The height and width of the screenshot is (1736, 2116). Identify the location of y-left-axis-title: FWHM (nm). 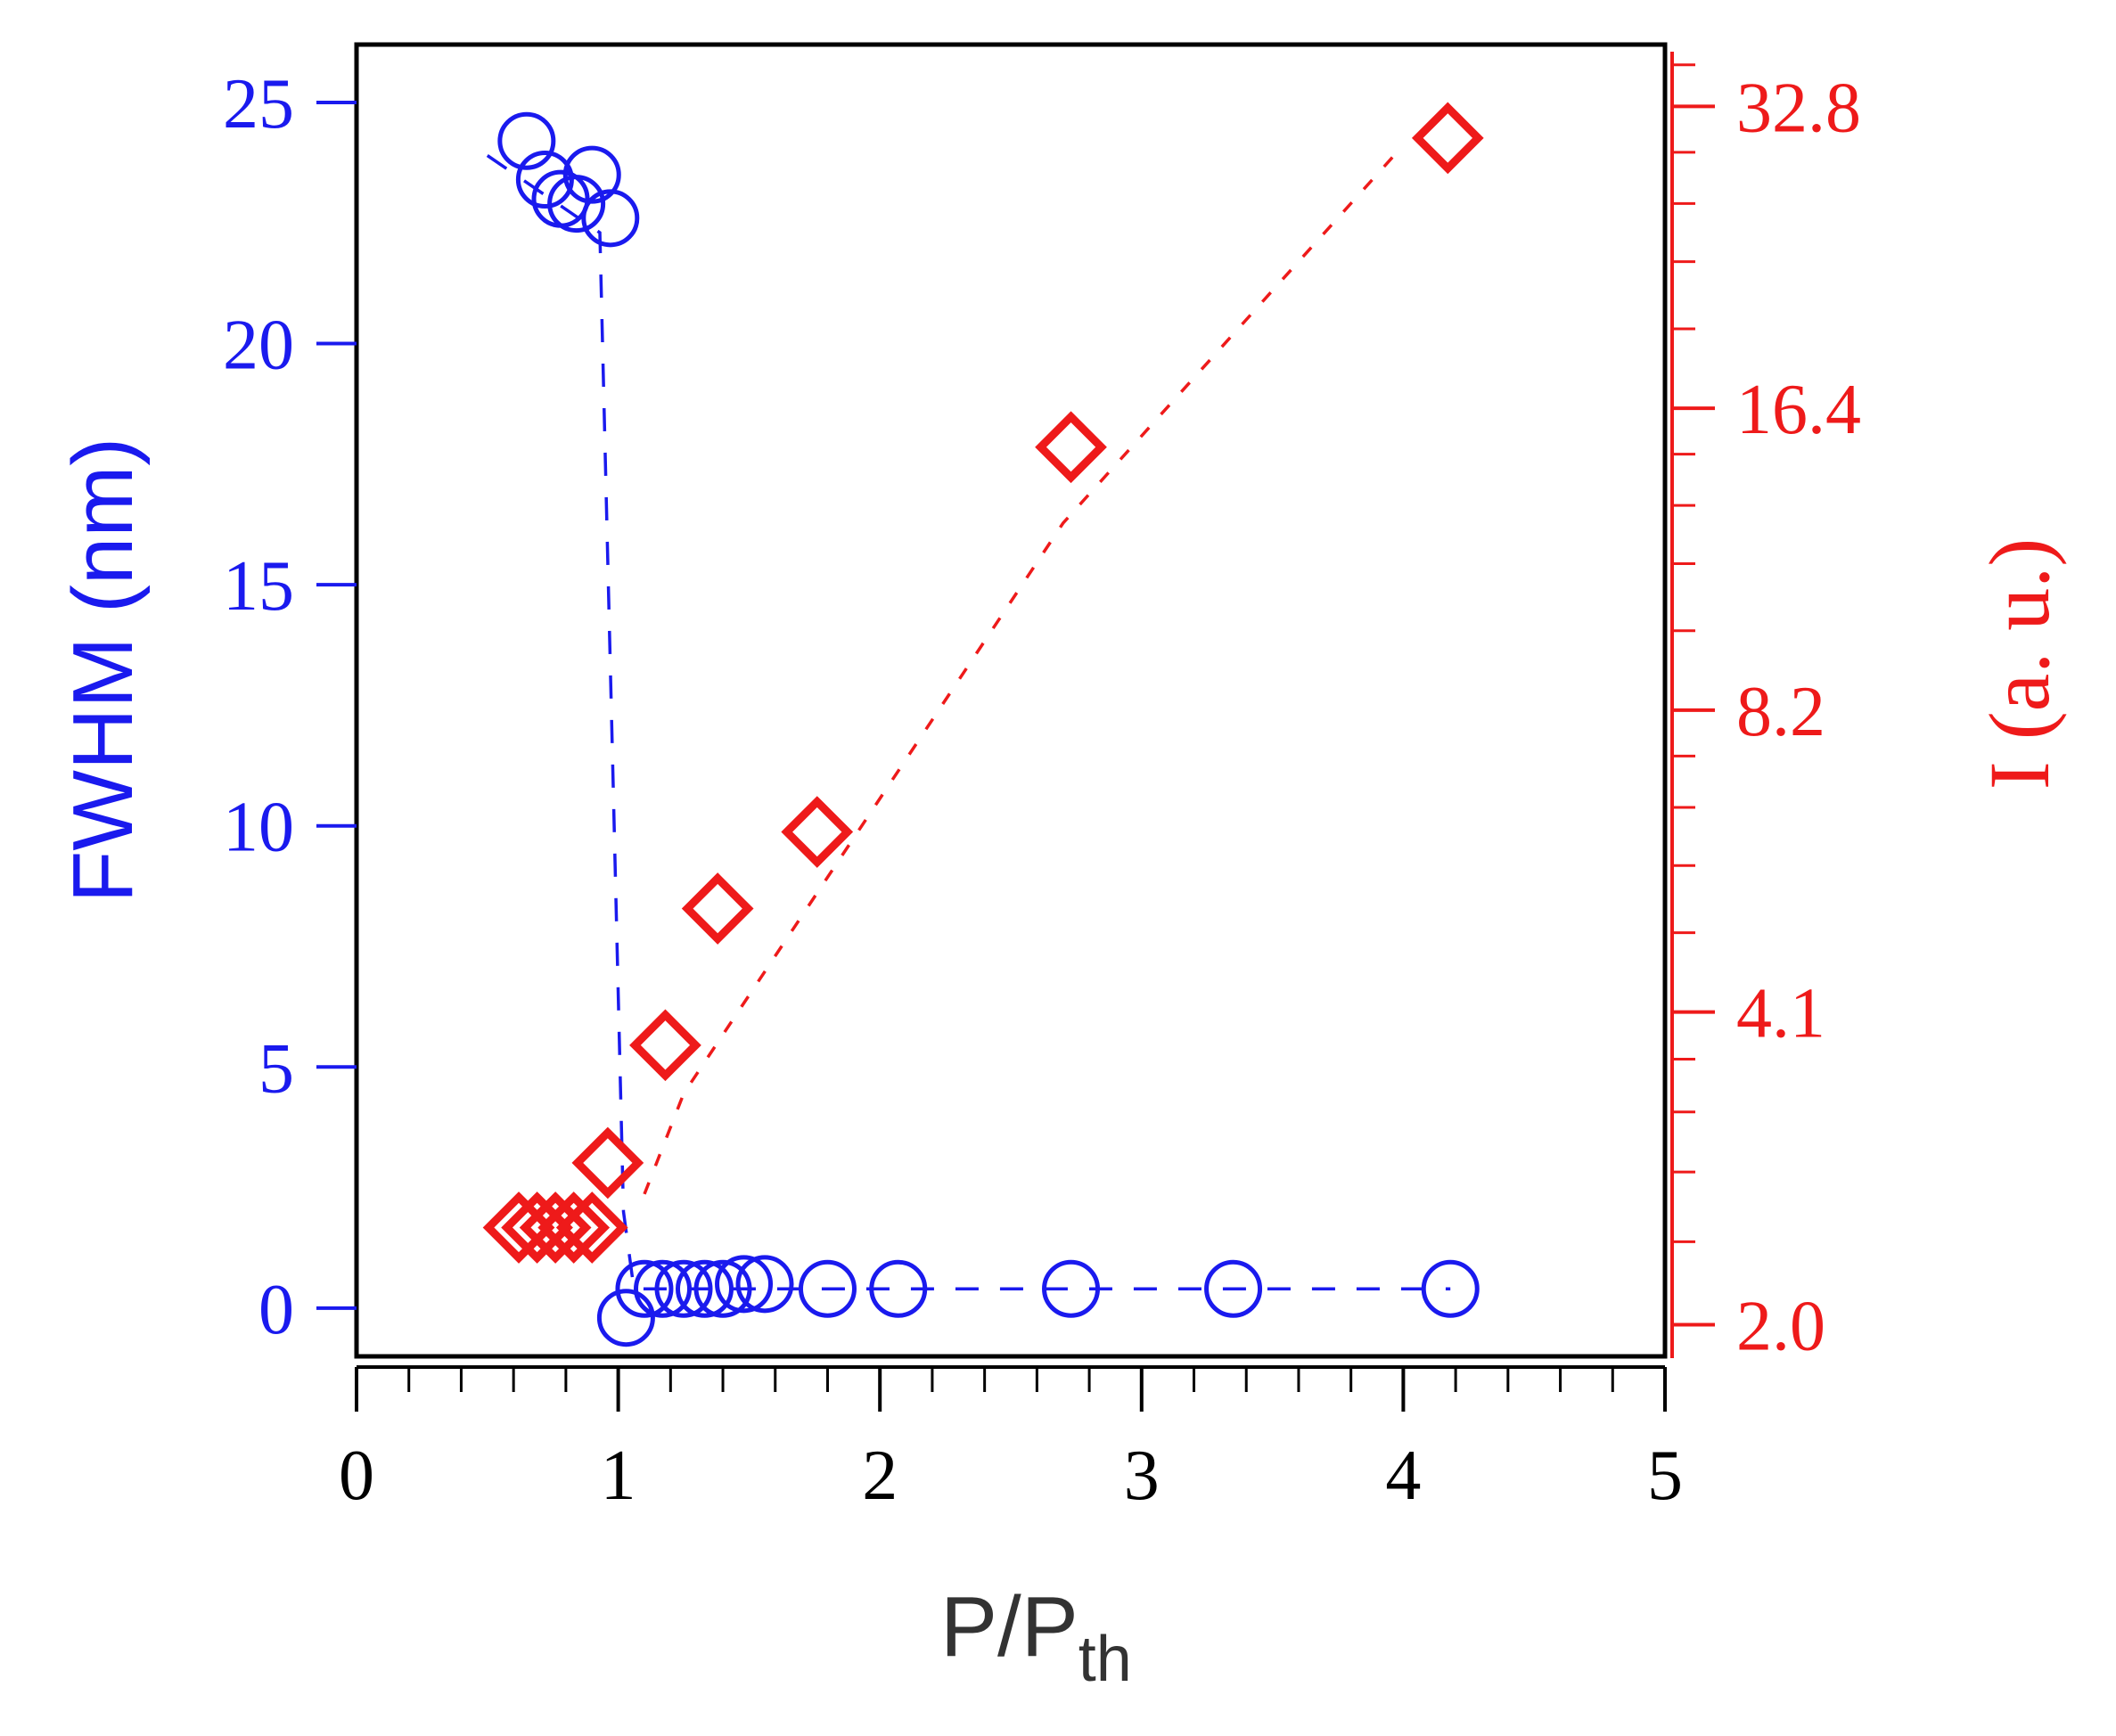
(103, 671).